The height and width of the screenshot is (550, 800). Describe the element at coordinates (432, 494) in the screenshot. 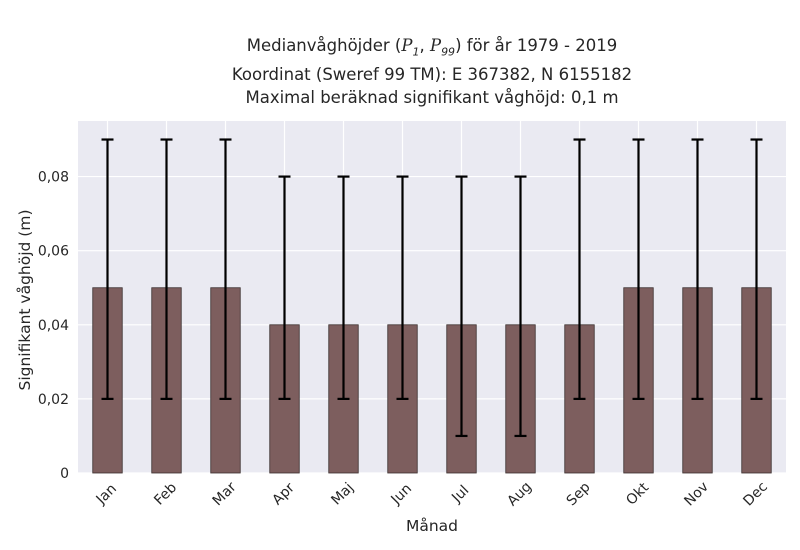

I see `x-axis-ticks: Jan Feb Mar Apr Maj Jun Jul Aug Sep Okt Nov Dec` at that location.